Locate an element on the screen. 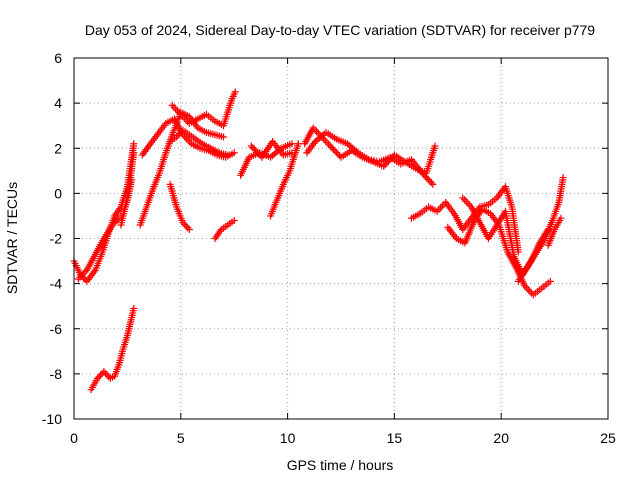 This screenshot has height=480, width=640. series-track-a is located at coordinates (104, 212).